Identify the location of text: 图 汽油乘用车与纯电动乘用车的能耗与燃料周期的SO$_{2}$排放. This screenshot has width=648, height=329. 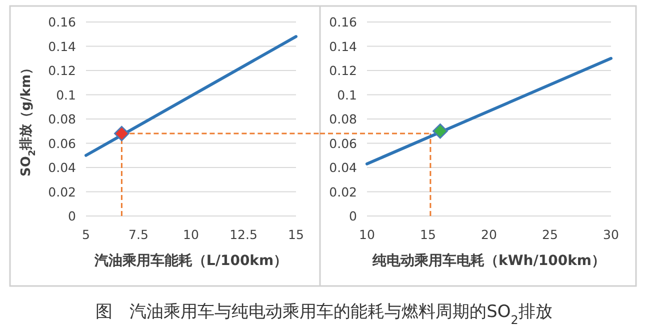
(324, 314).